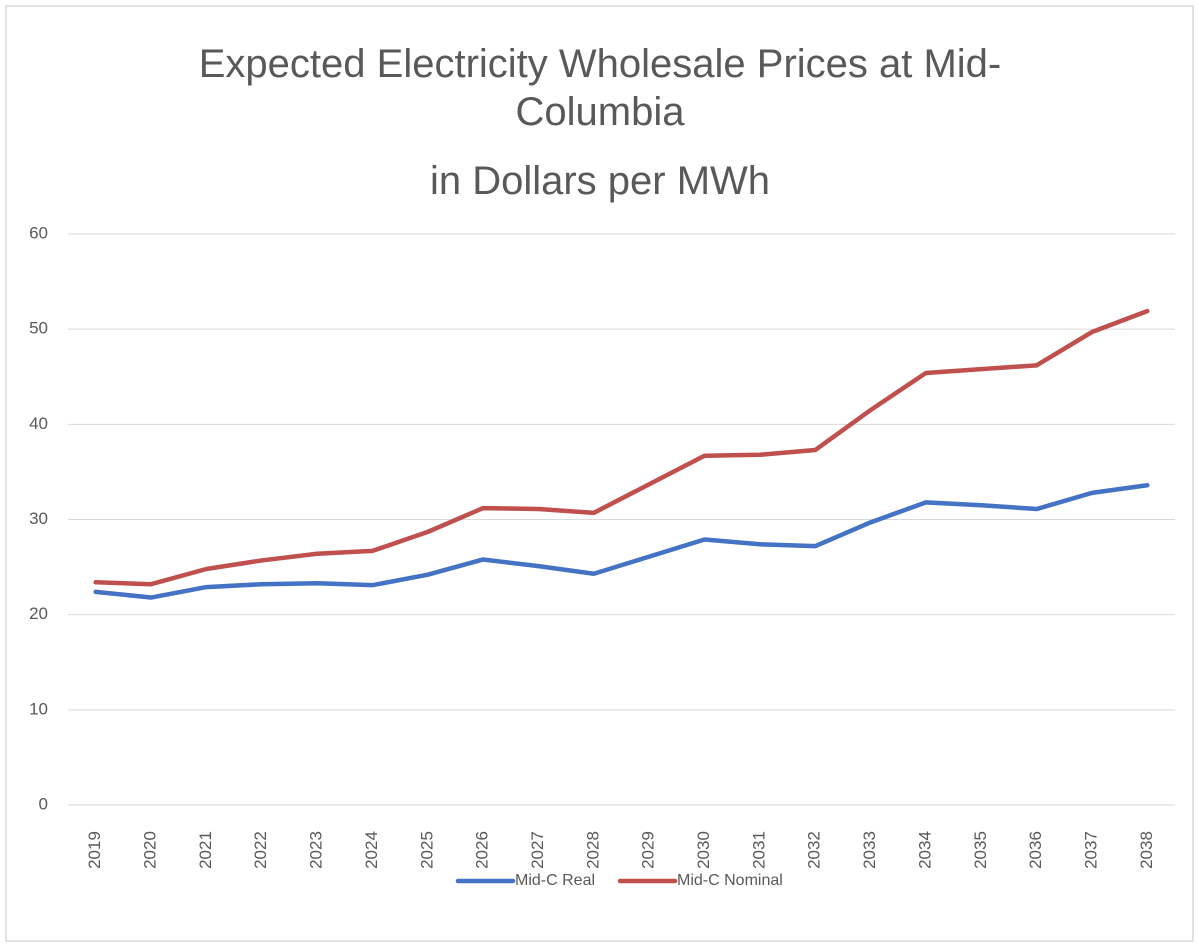  Describe the element at coordinates (1090, 850) in the screenshot. I see `x-tick-label: 2037` at that location.